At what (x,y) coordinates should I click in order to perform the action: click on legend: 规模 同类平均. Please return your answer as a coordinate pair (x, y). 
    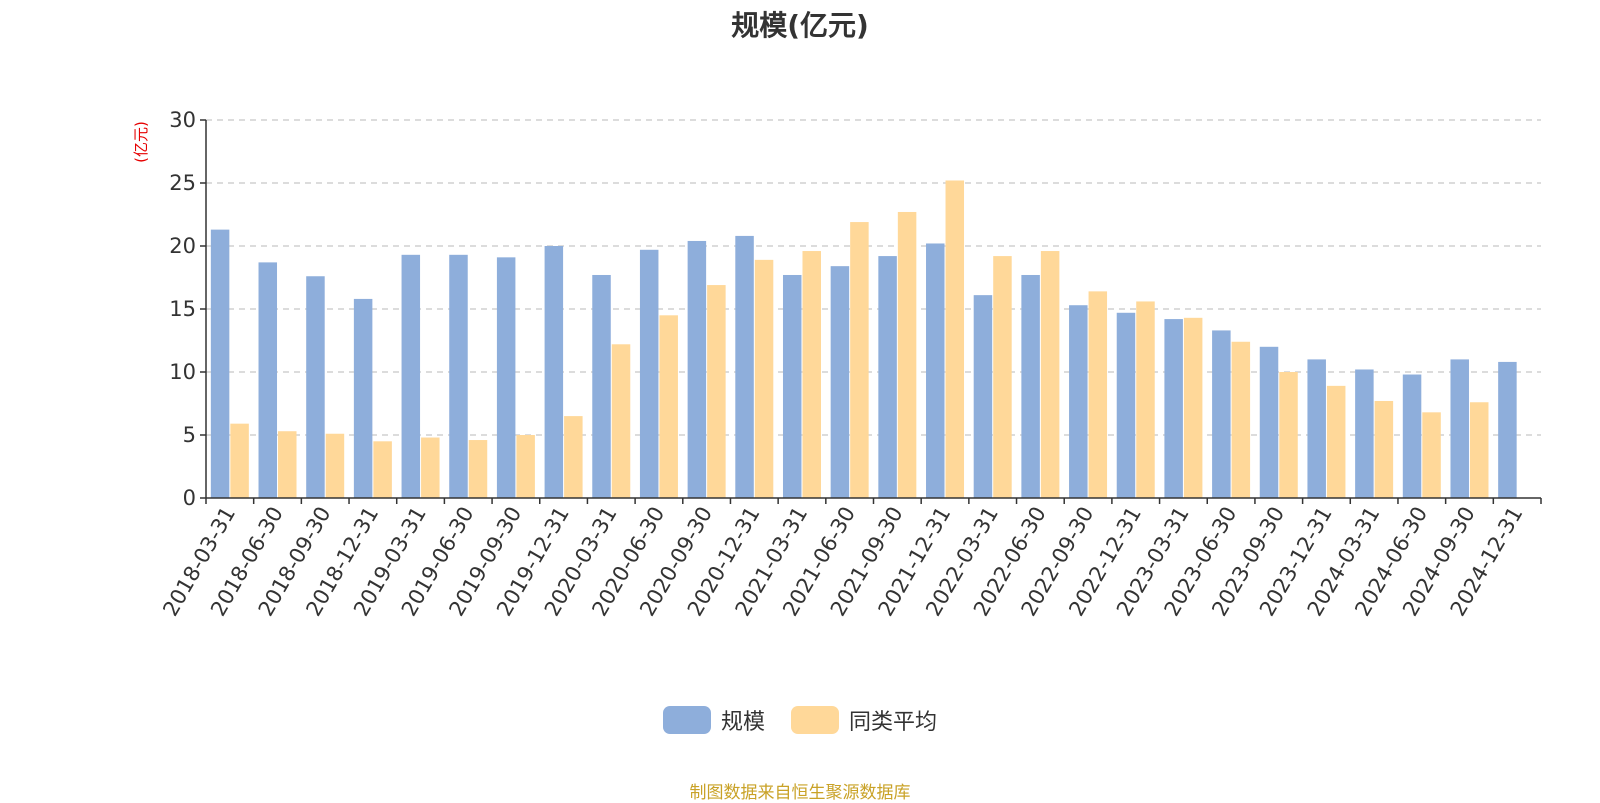
    Looking at the image, I should click on (800, 720).